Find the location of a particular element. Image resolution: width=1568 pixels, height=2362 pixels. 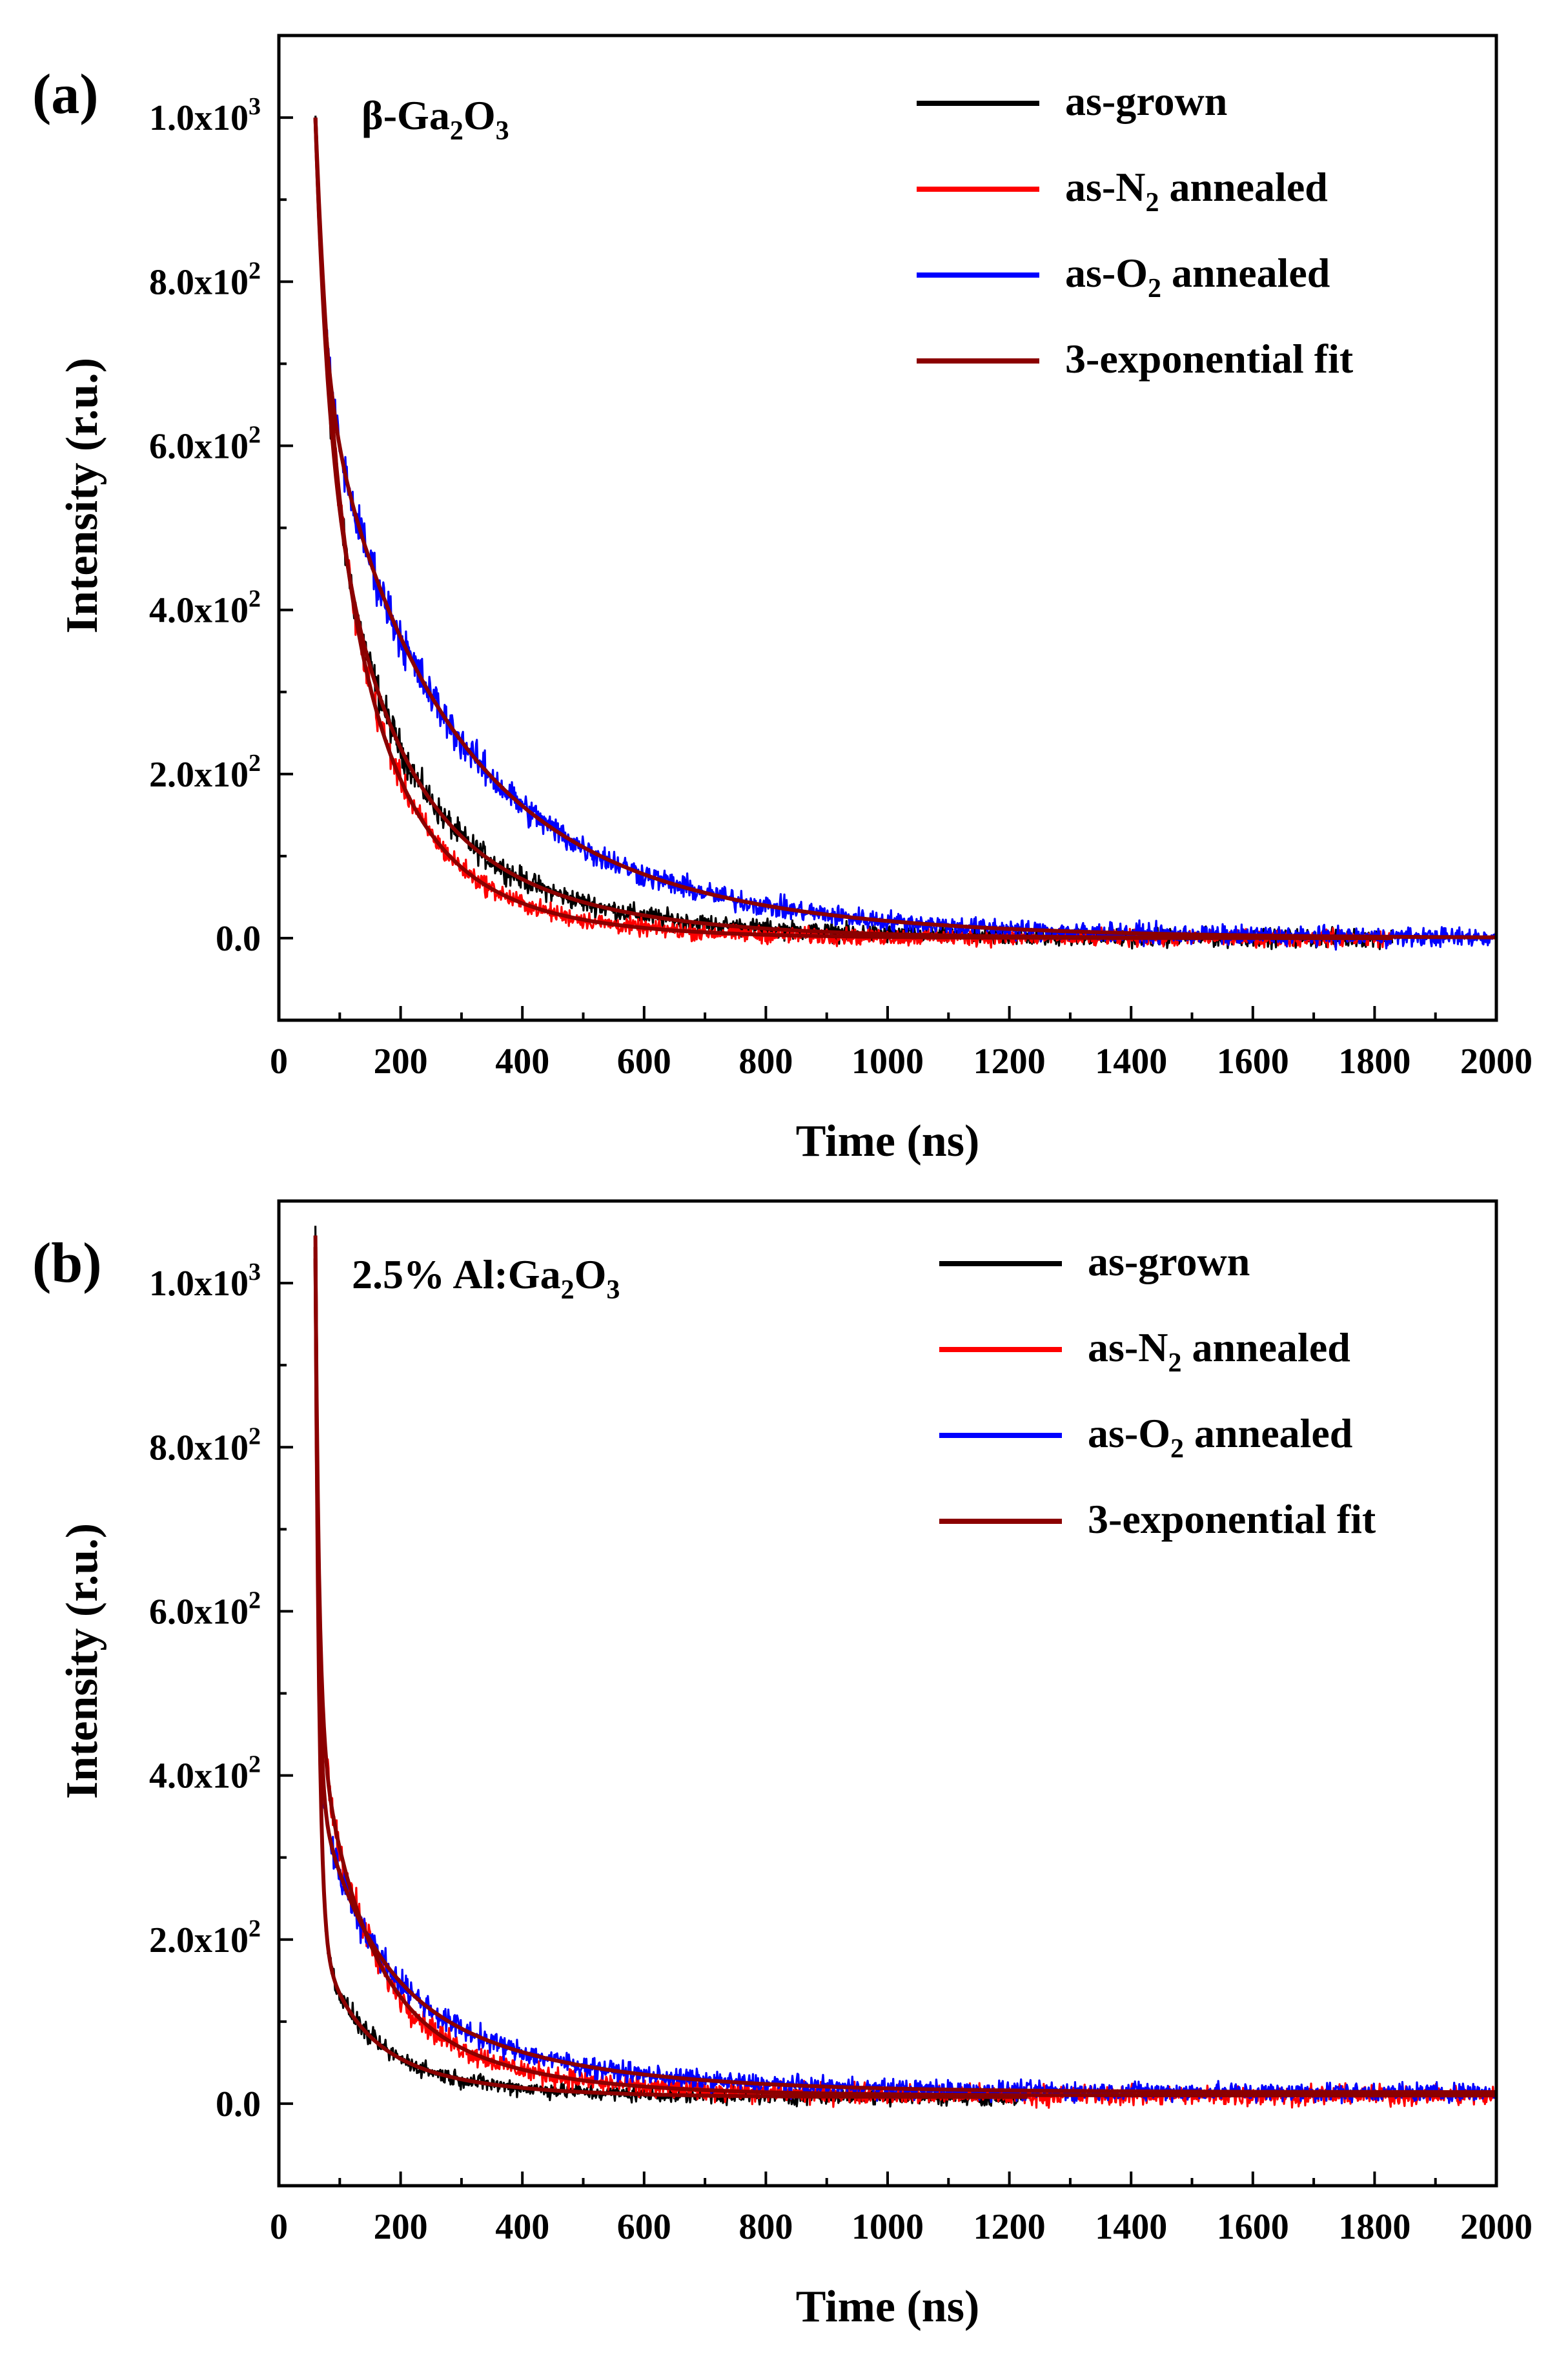

sample-label: 2.5% Al:Ga2O3 is located at coordinates (486, 1278).